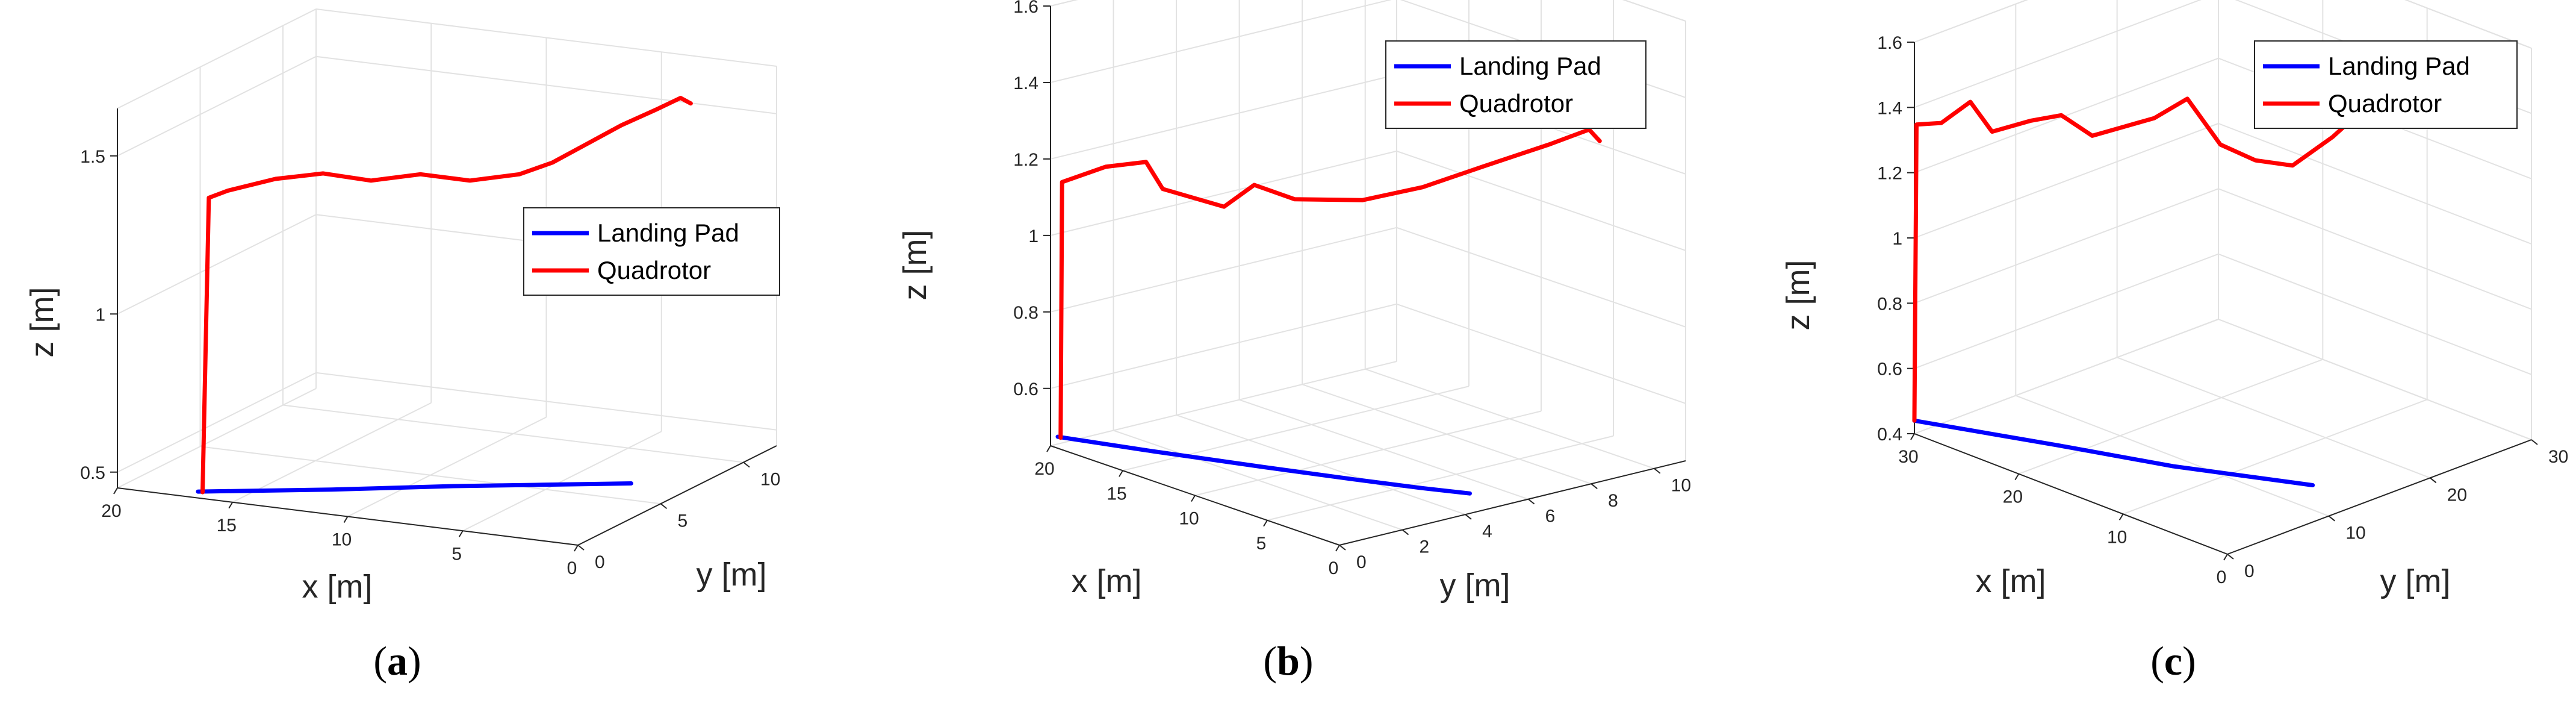 This screenshot has width=2576, height=712. I want to click on y-axis-label: y [m], so click(732, 575).